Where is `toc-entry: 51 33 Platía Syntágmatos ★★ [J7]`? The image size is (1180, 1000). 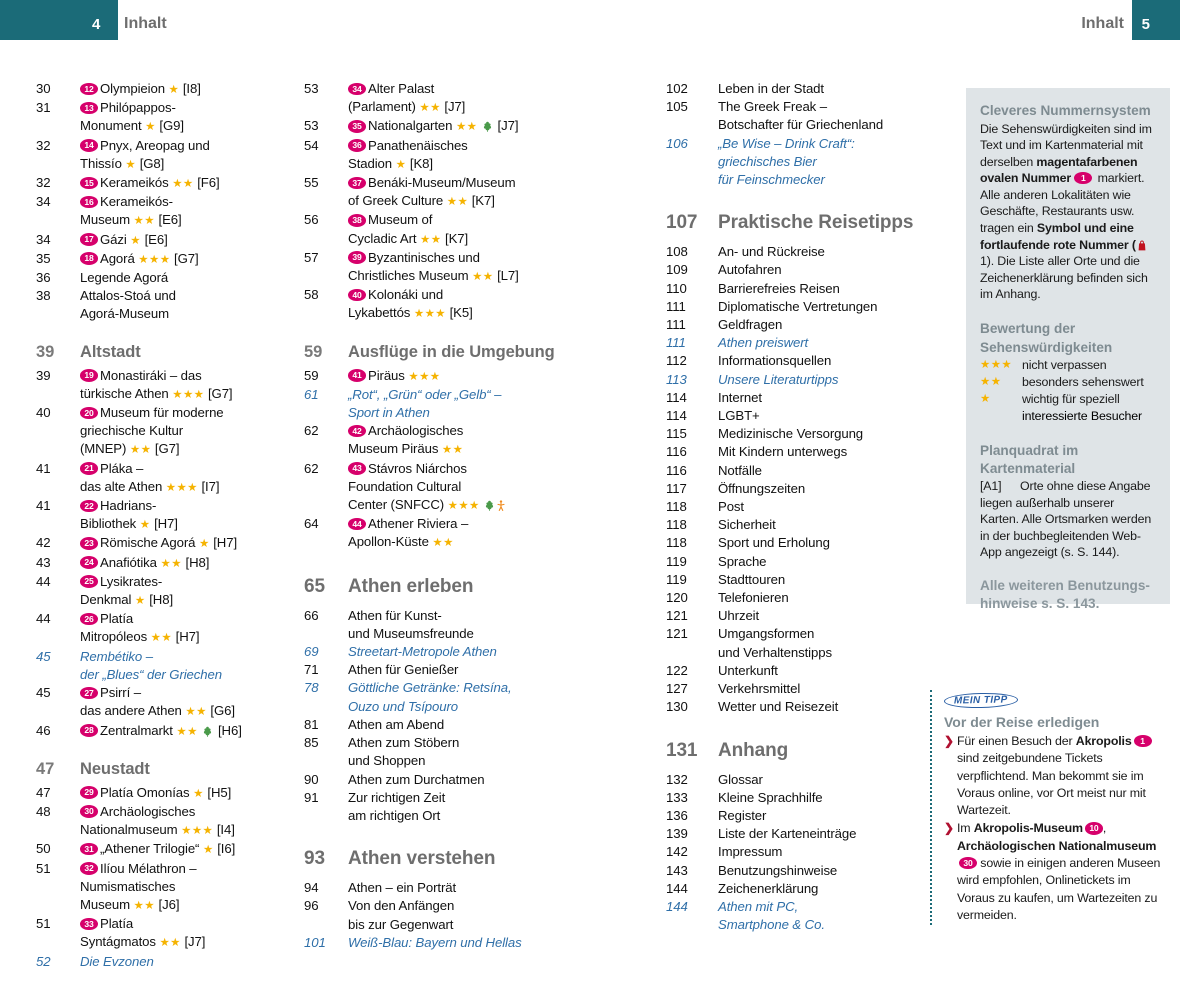 toc-entry: 51 33 Platía Syntágmatos ★★ [J7] is located at coordinates (170, 933).